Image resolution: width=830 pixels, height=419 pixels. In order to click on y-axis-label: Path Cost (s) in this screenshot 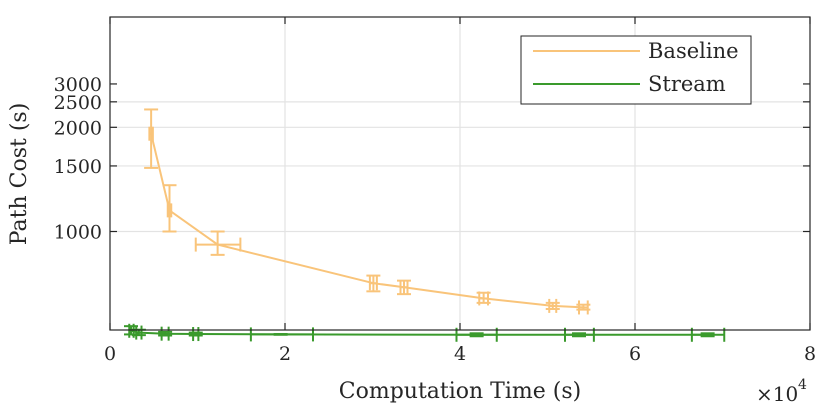, I will do `click(19, 174)`.